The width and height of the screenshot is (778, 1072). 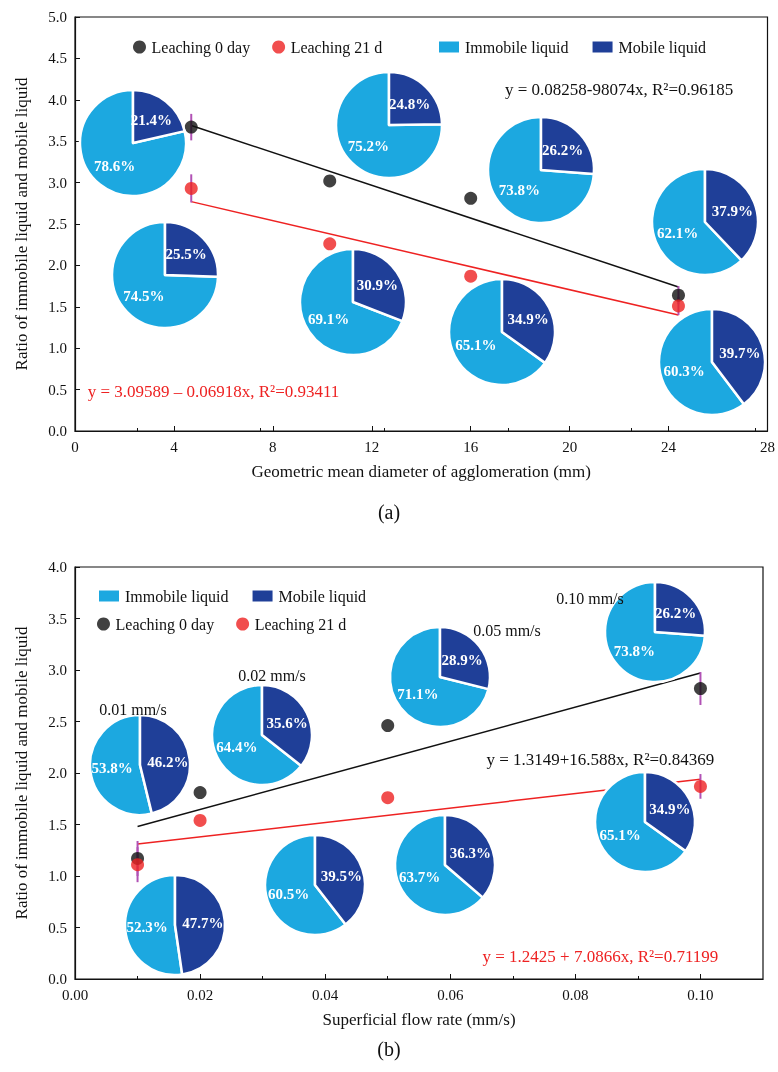 I want to click on data-label: 69.1%, so click(x=329, y=318).